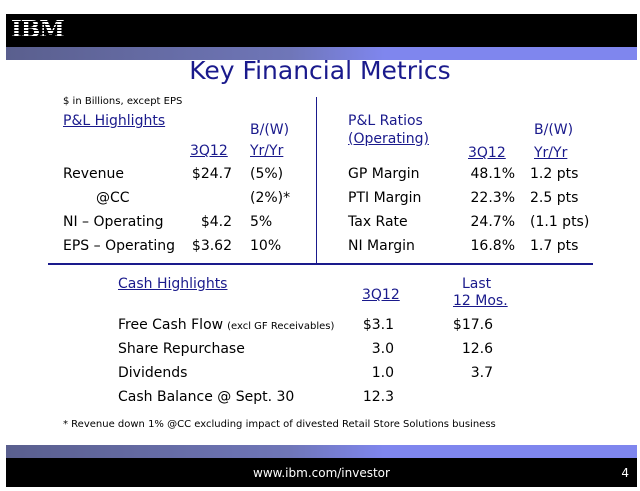 The width and height of the screenshot is (640, 491). What do you see at coordinates (487, 153) in the screenshot?
I see `ratios-col-period: 3Q12` at bounding box center [487, 153].